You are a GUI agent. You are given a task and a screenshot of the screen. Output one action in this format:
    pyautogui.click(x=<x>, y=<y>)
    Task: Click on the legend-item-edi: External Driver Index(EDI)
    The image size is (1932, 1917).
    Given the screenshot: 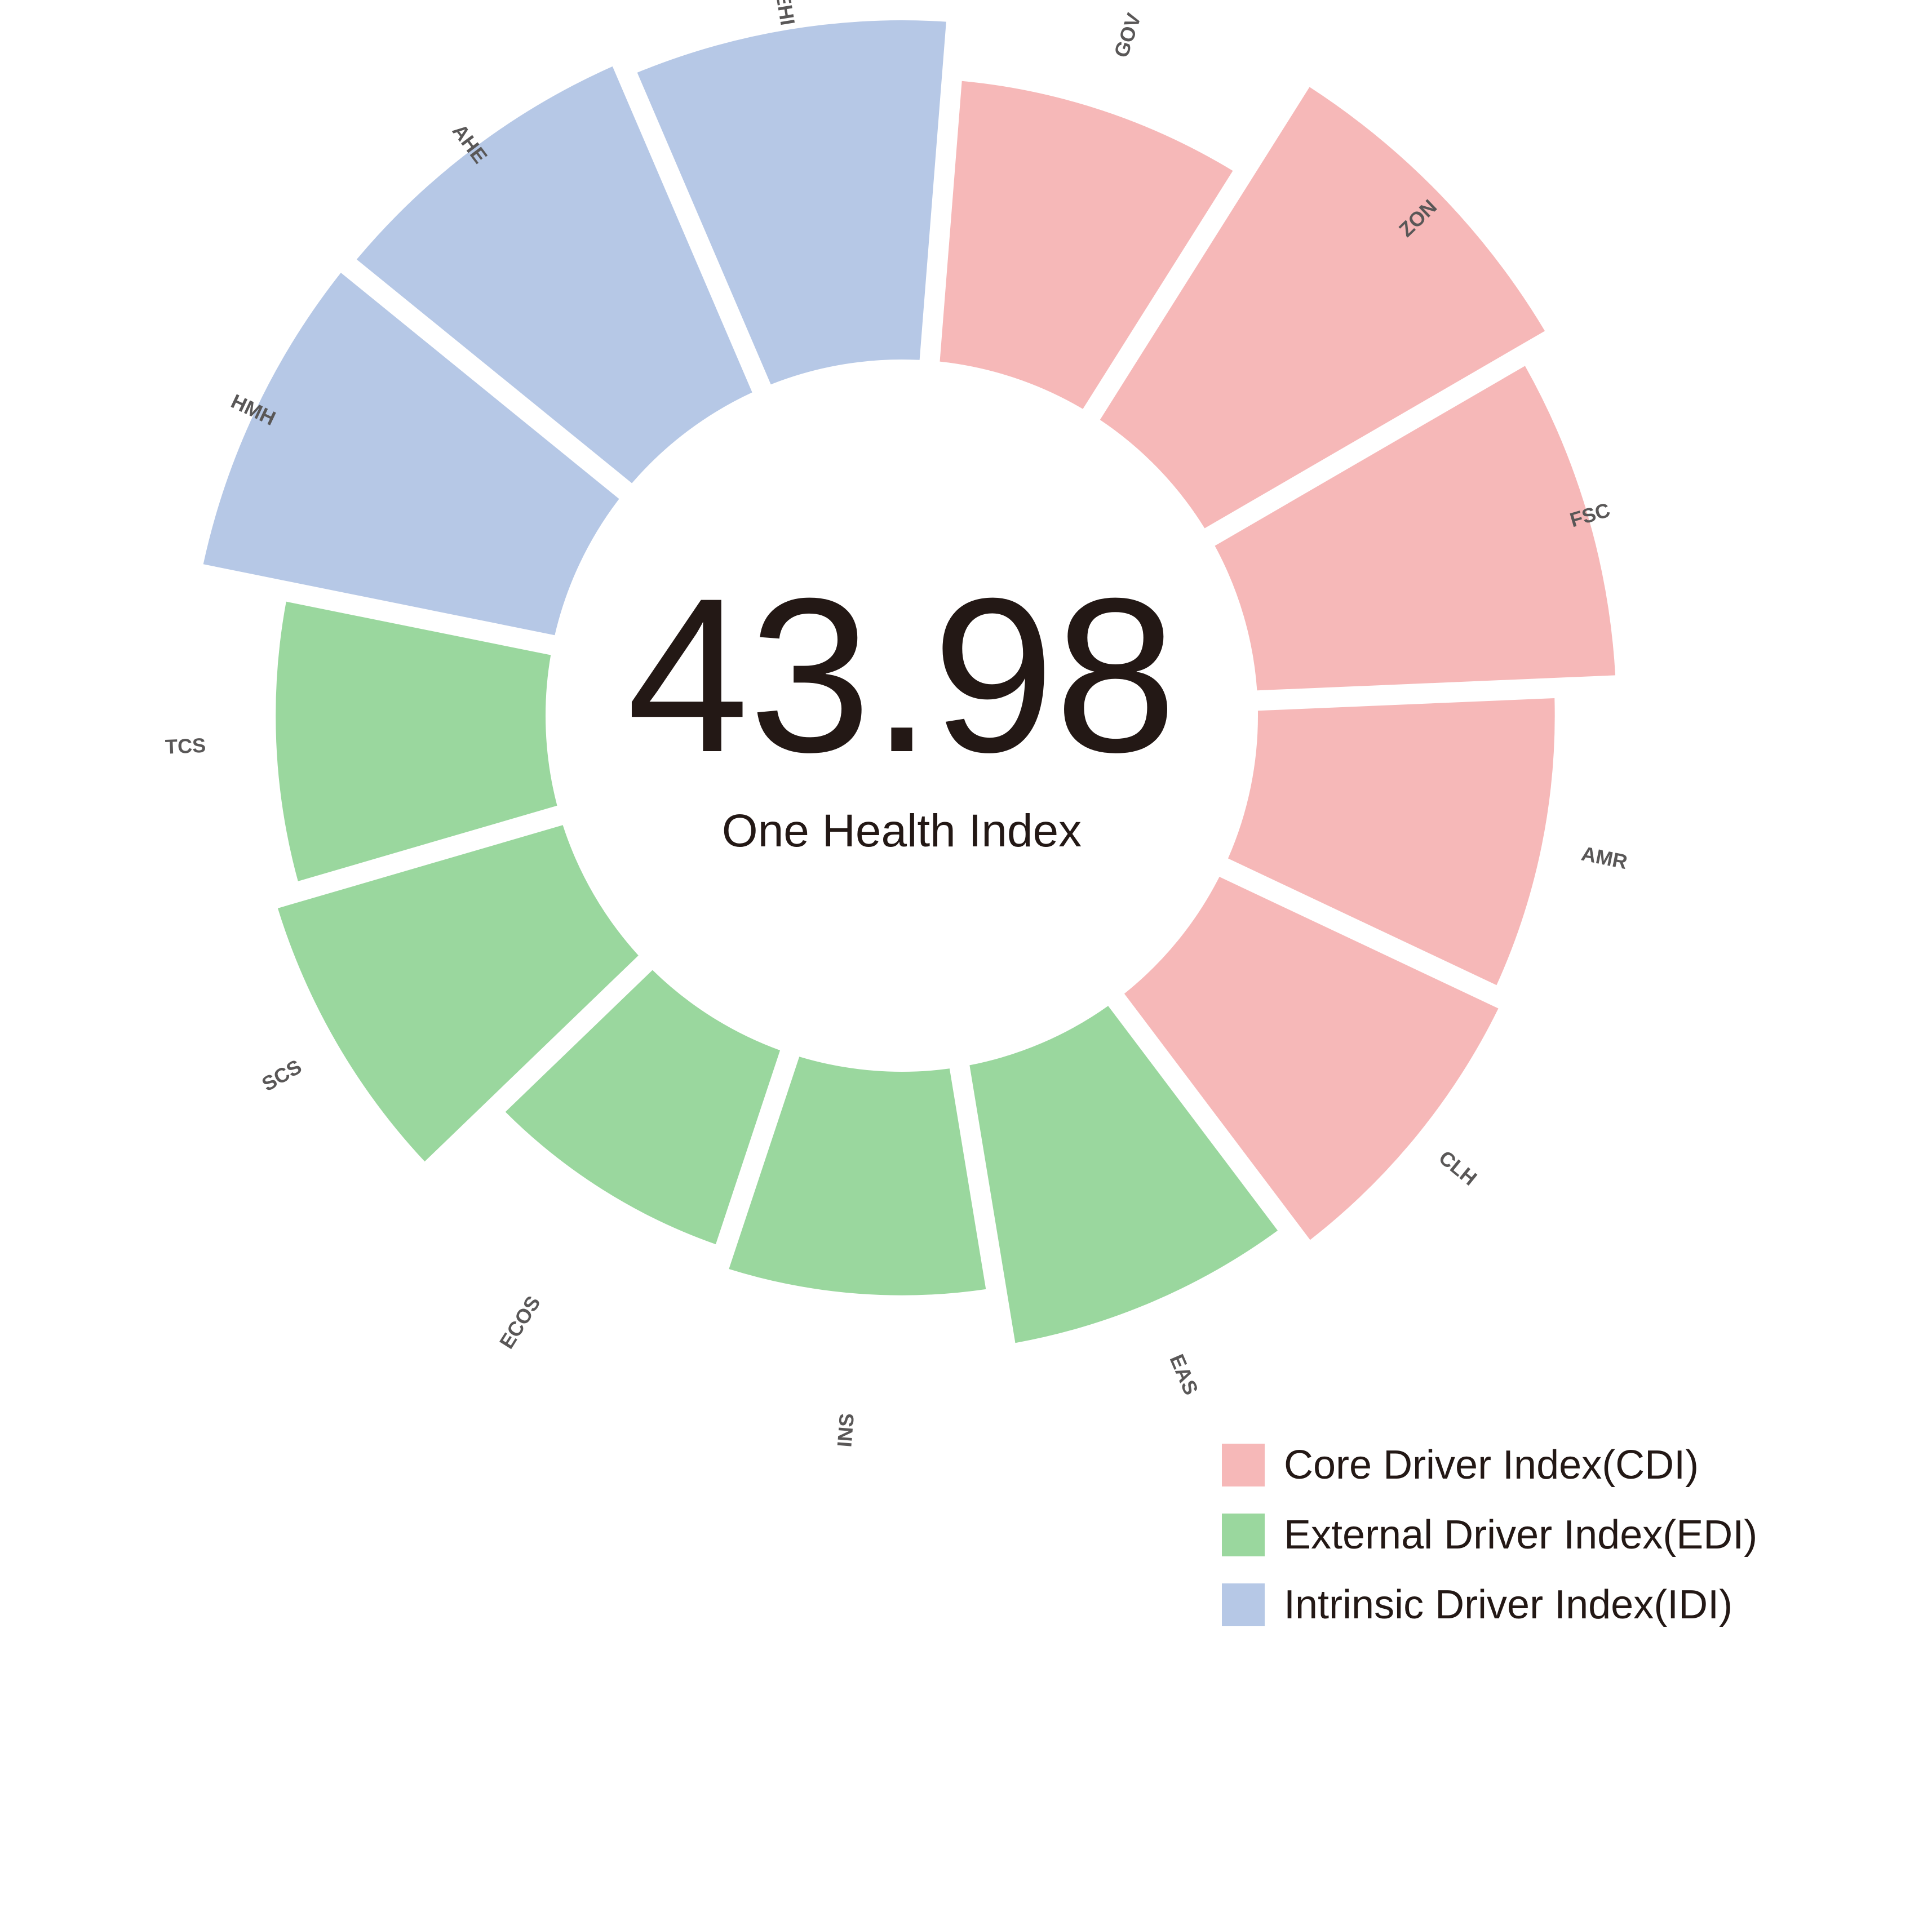 What is the action you would take?
    pyautogui.click(x=1489, y=1534)
    